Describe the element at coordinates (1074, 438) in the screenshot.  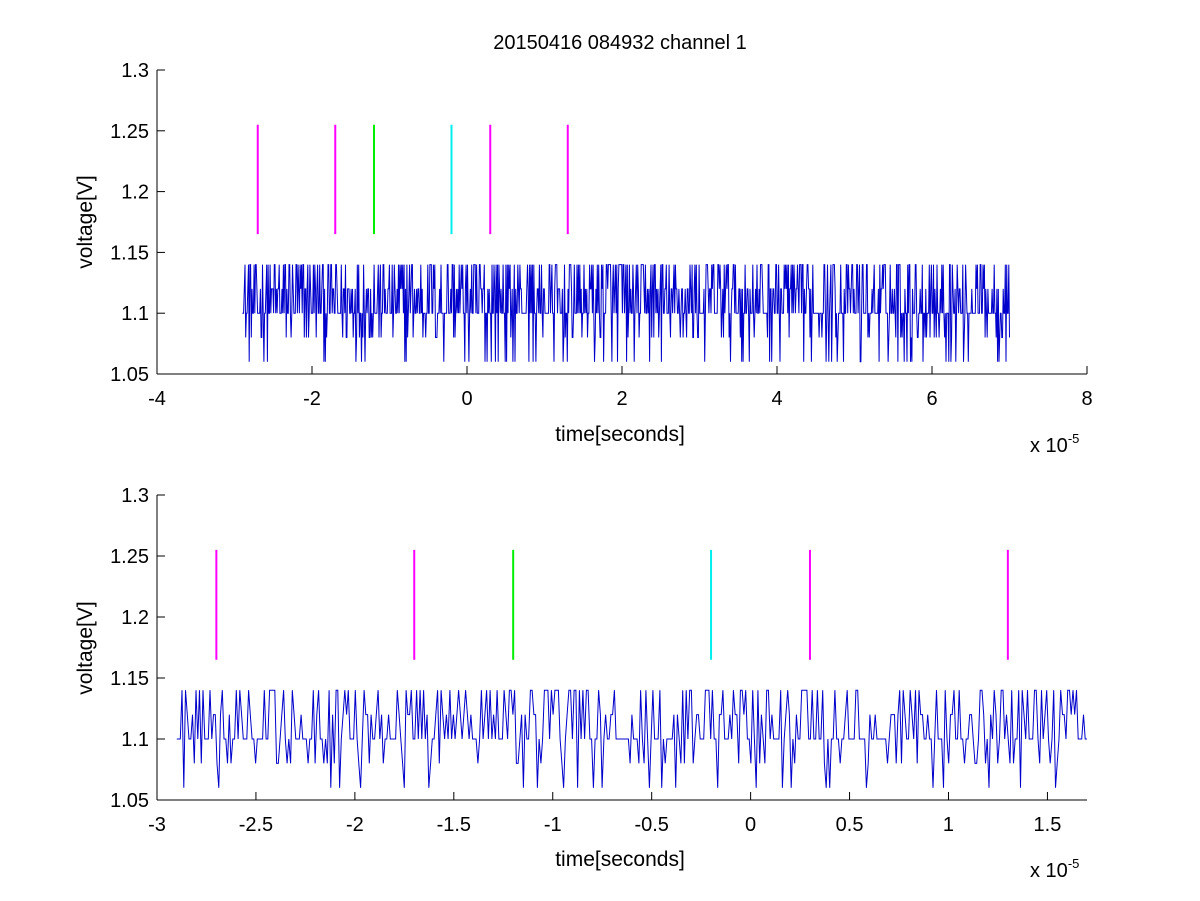
I see `top-x-multiplier-exponent: -5` at that location.